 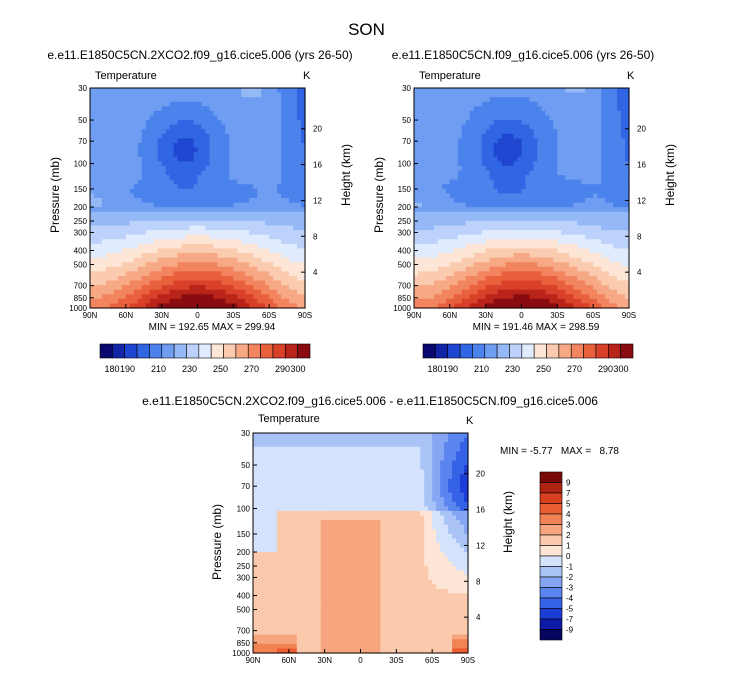 What do you see at coordinates (217, 351) in the screenshot?
I see `colorbar-swatch` at bounding box center [217, 351].